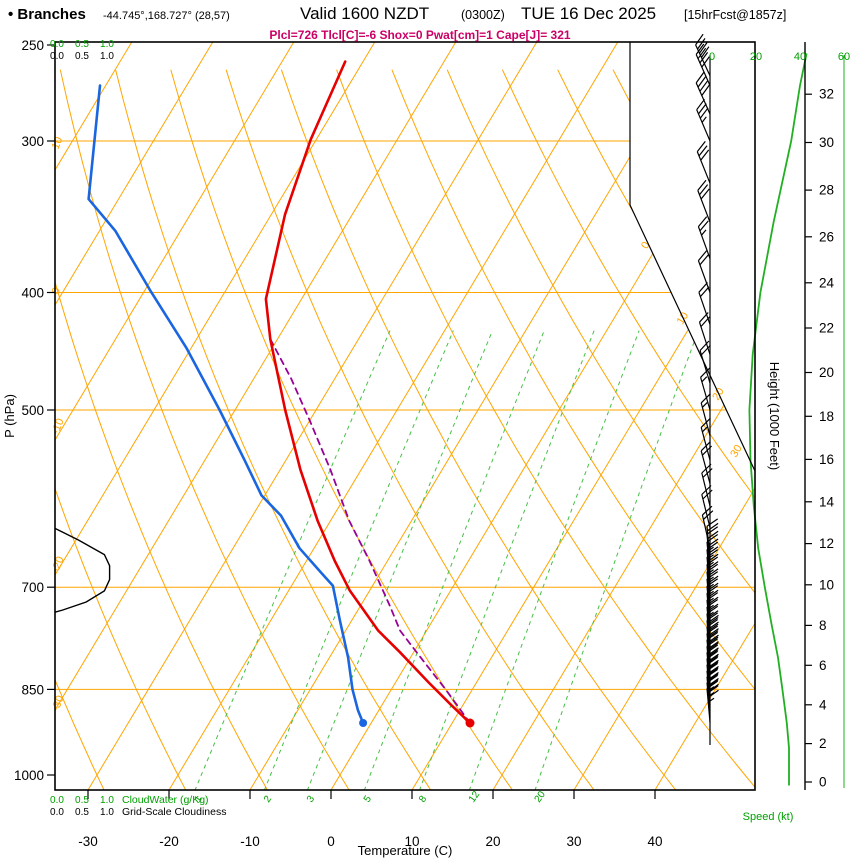  What do you see at coordinates (58, 703) in the screenshot?
I see `adiabat-label: -30` at bounding box center [58, 703].